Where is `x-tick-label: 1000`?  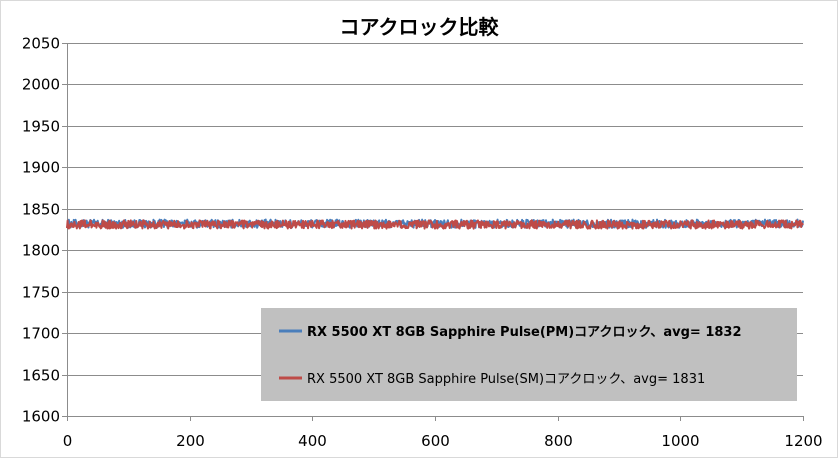 x-tick-label: 1000 is located at coordinates (680, 441).